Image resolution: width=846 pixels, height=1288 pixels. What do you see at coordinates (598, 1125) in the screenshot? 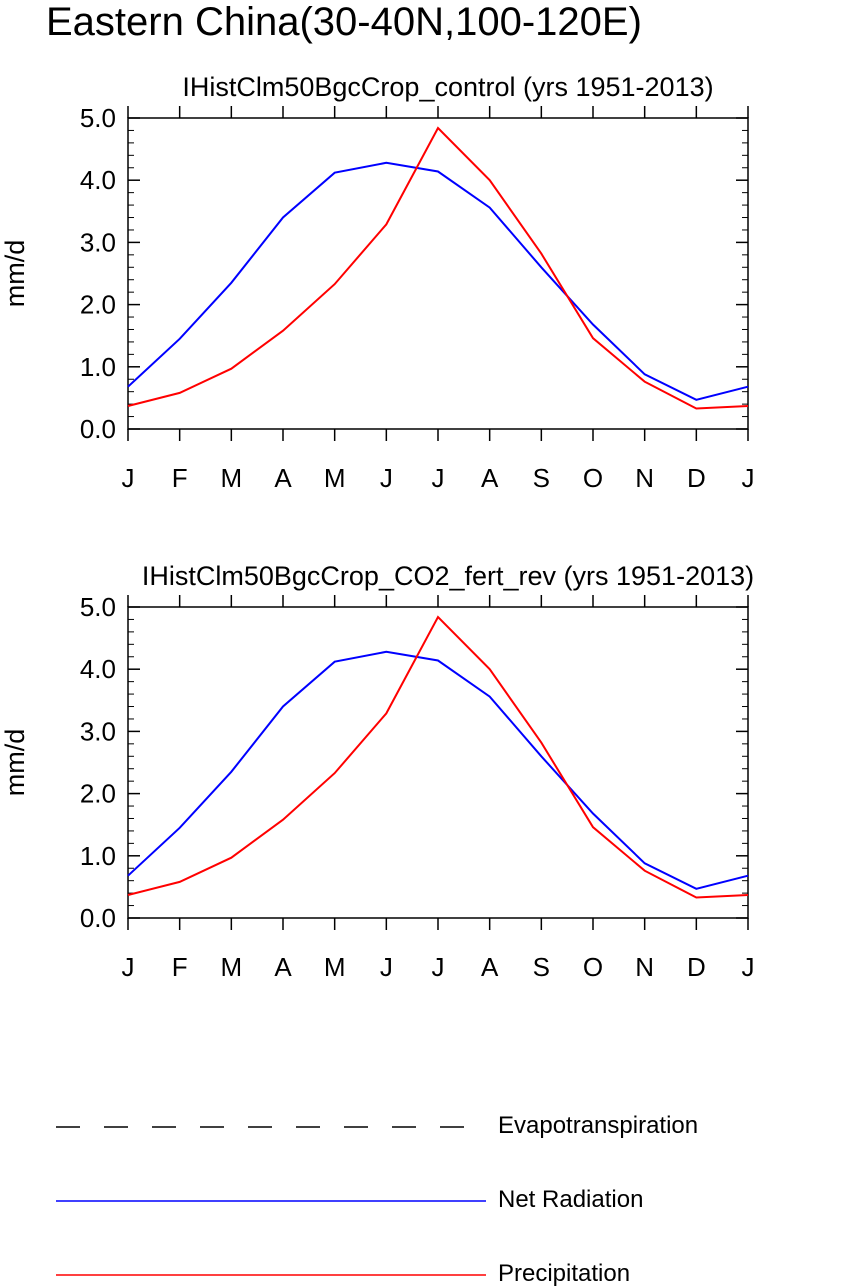
I see `legend-label-evapotranspiration: Evapotranspiration` at bounding box center [598, 1125].